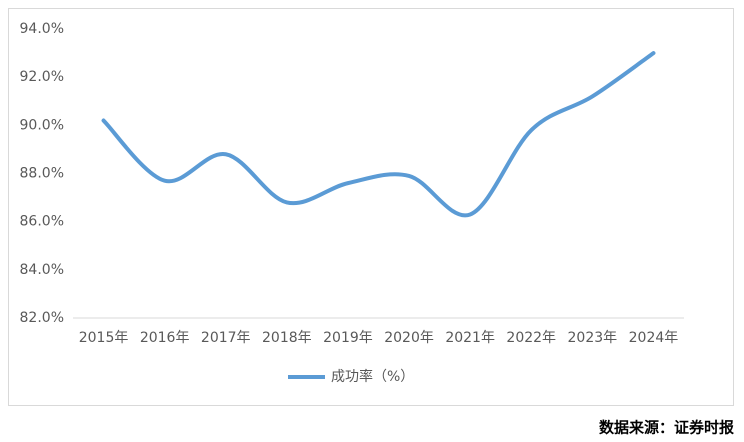 This screenshot has width=744, height=442. I want to click on x-tick-label: 2024年, so click(654, 338).